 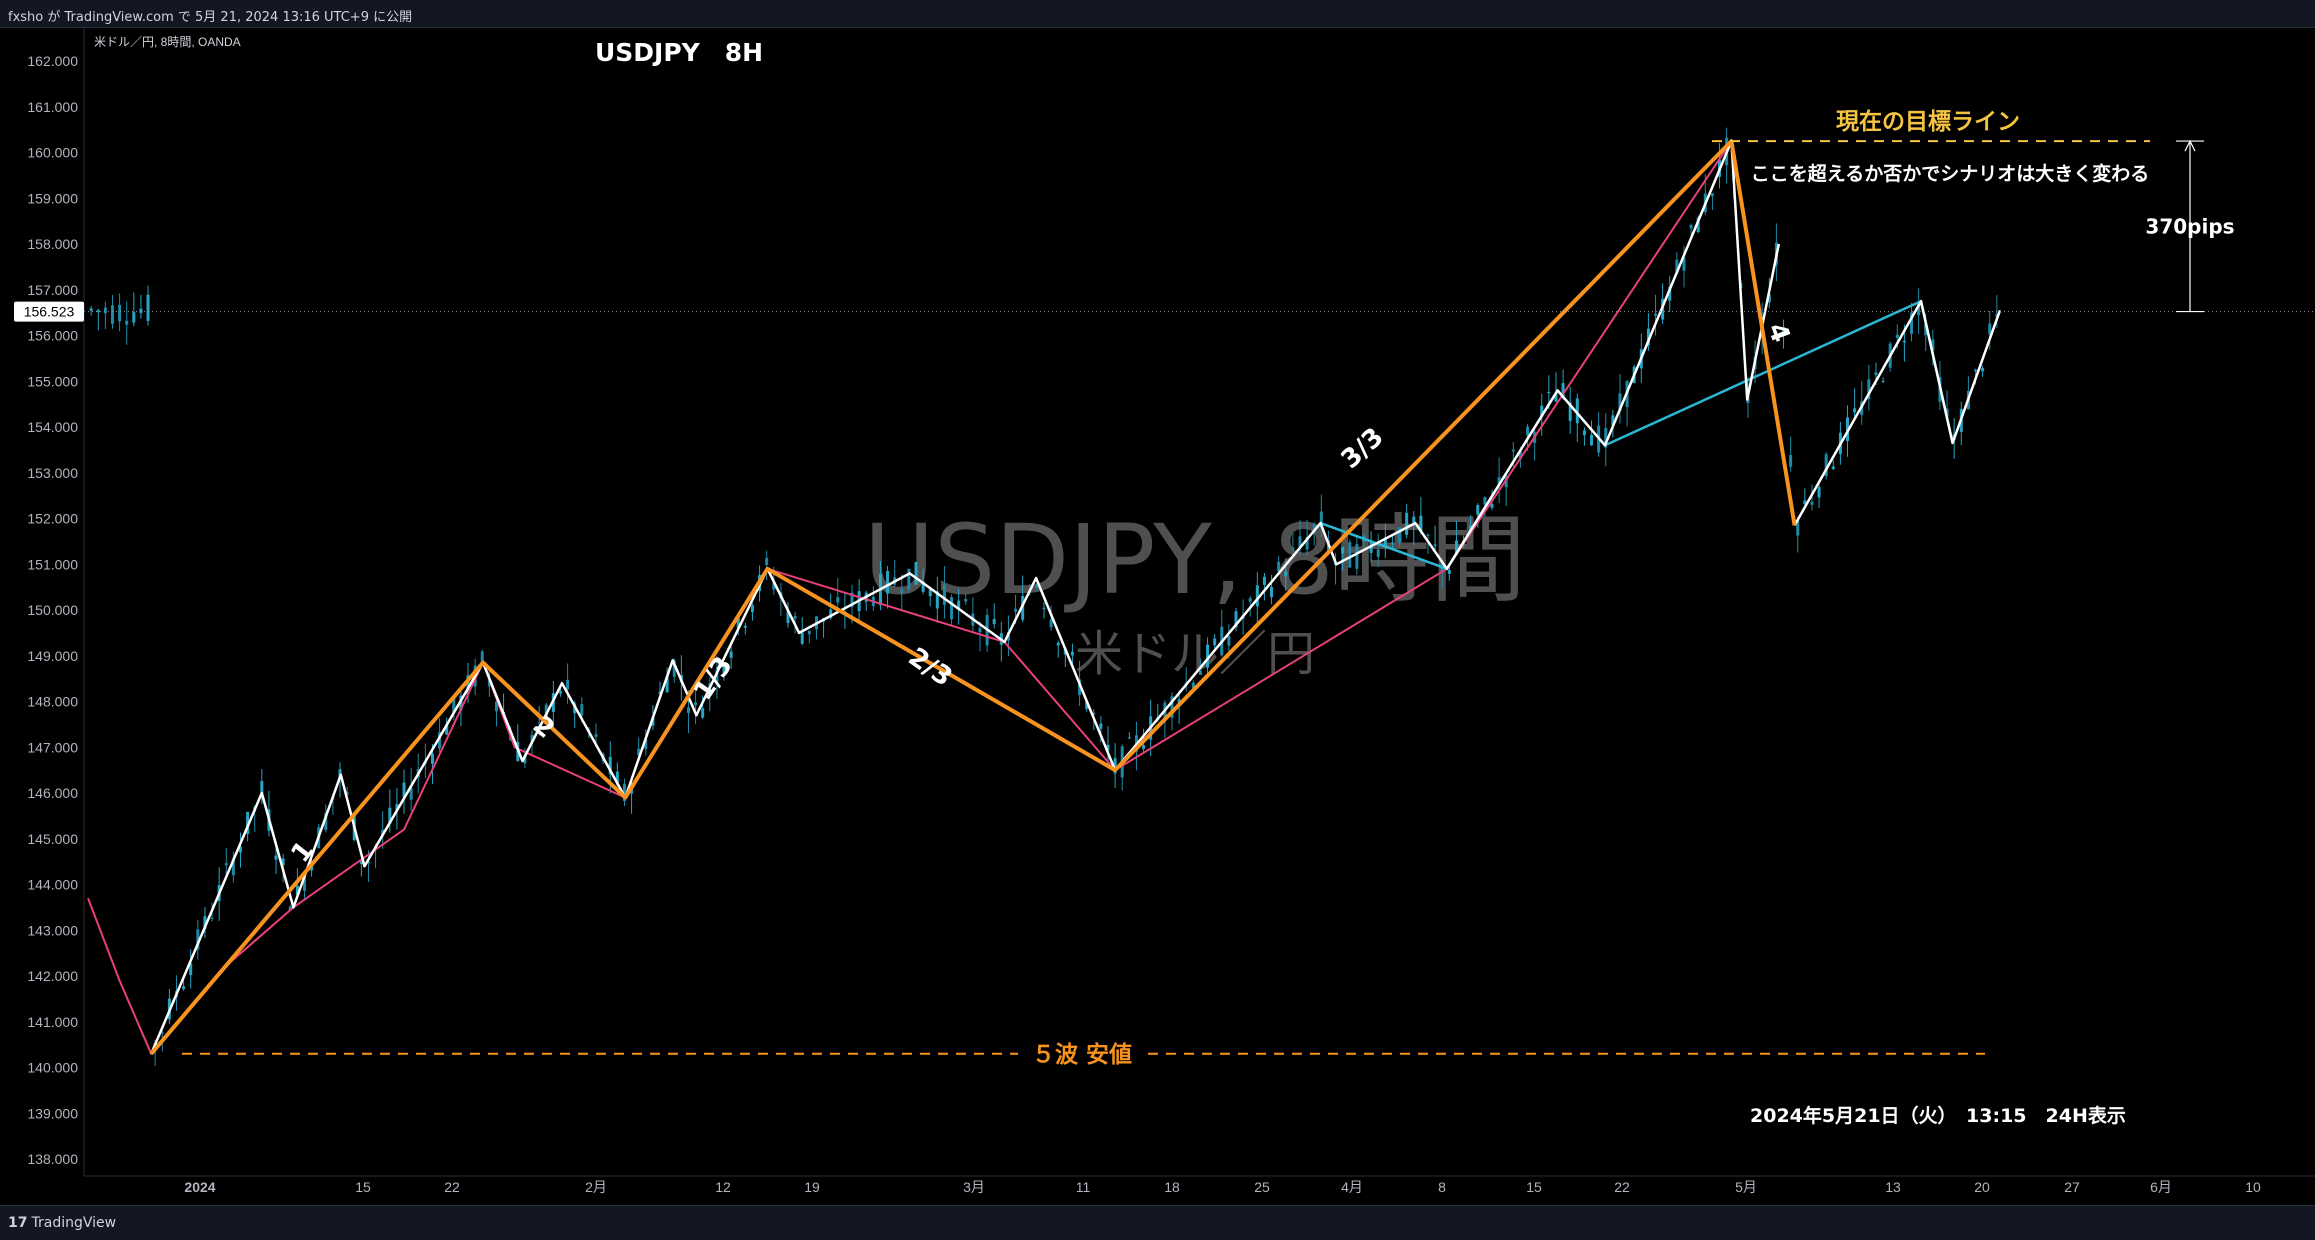 What do you see at coordinates (52, 885) in the screenshot?
I see `price-tick-label: 144.000` at bounding box center [52, 885].